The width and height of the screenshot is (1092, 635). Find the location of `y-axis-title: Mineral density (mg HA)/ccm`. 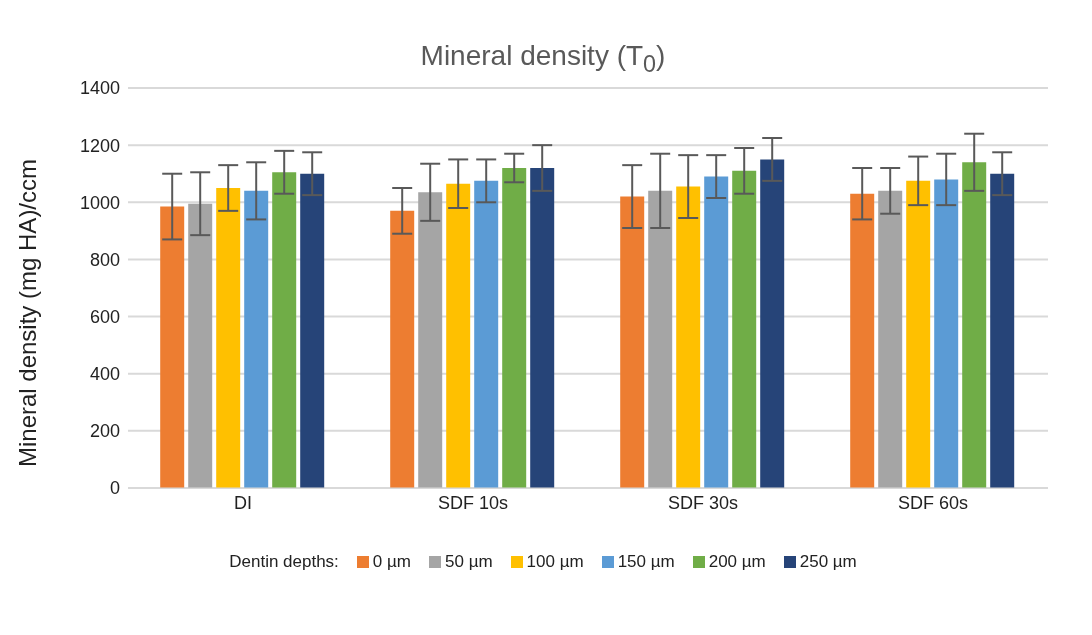

y-axis-title: Mineral density (mg HA)/ccm is located at coordinates (28, 312).